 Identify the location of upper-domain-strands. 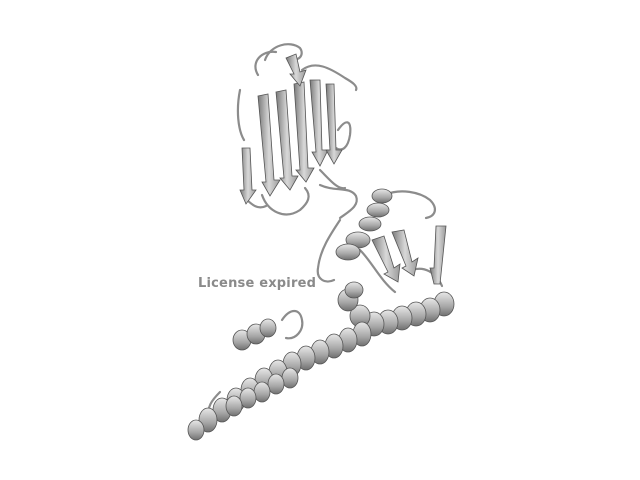
(291, 129).